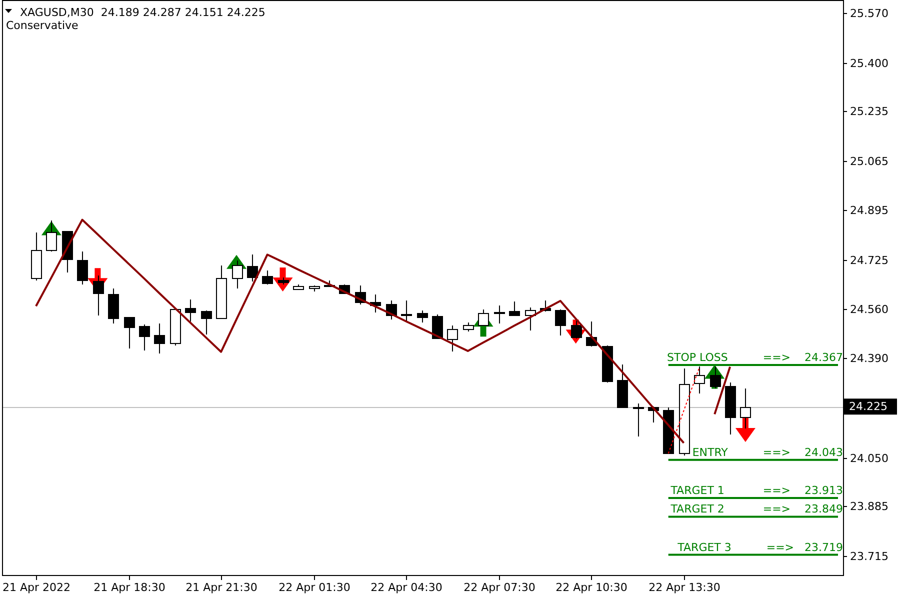  Describe the element at coordinates (869, 111) in the screenshot. I see `y-tick-label: 25.235` at that location.